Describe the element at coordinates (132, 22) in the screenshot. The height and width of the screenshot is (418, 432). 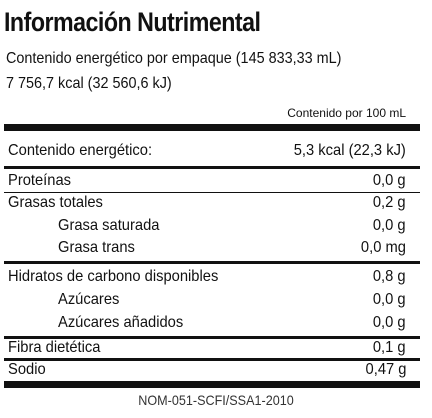
I see `label-title: Información Nutrimental` at that location.